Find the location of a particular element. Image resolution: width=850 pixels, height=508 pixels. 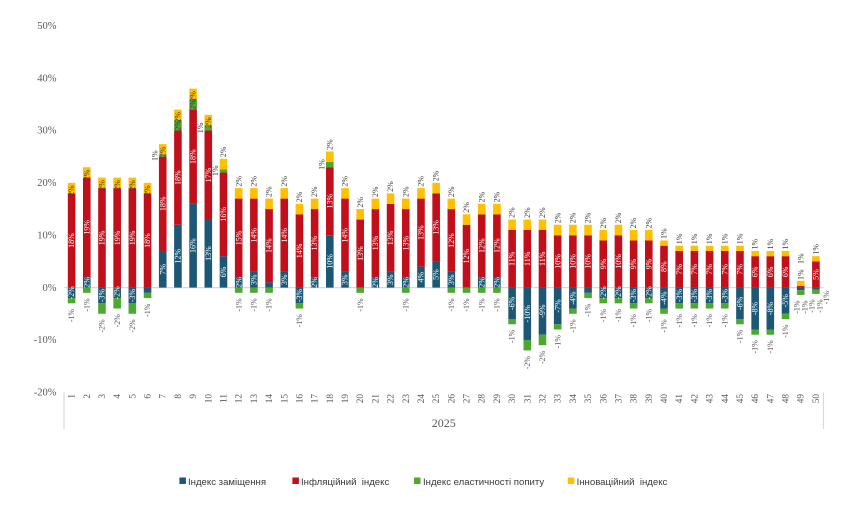

svg-text: Індекс заміщення is located at coordinates (227, 482).